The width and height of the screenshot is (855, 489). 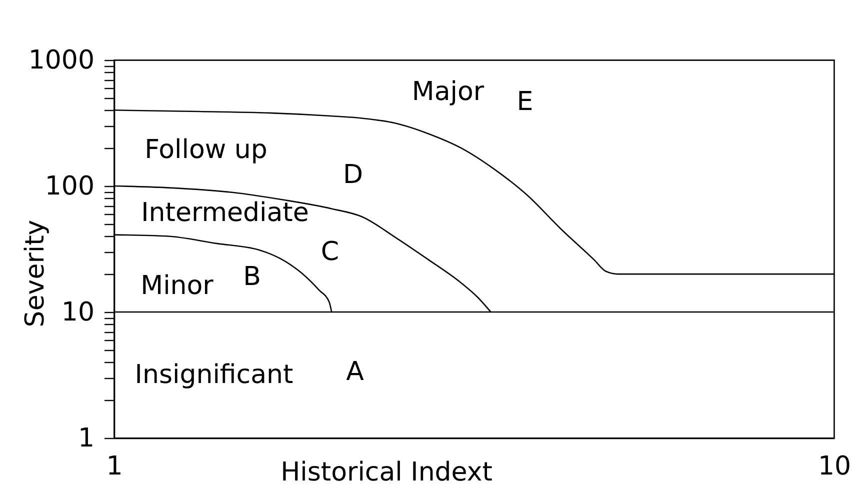 What do you see at coordinates (86, 439) in the screenshot?
I see `y-tick-label: 1` at bounding box center [86, 439].